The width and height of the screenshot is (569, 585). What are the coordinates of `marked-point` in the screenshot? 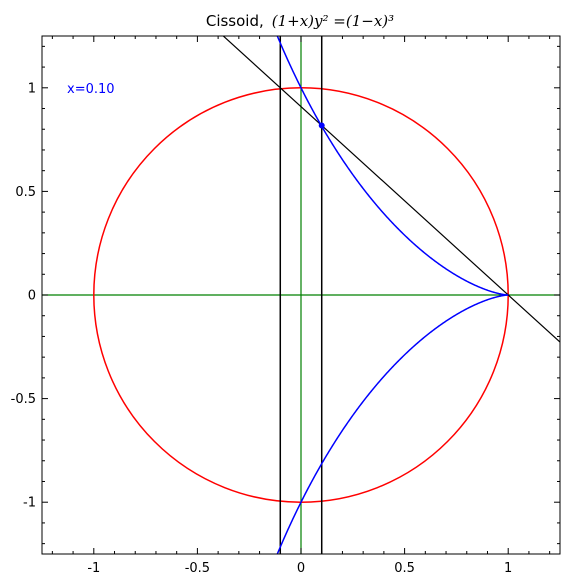 It's located at (321, 125).